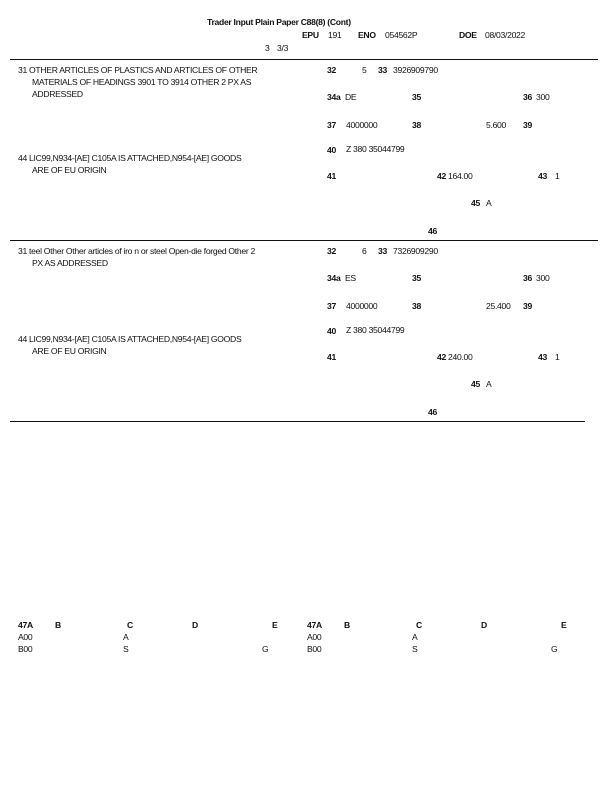  What do you see at coordinates (364, 251) in the screenshot?
I see `item-number: 6` at bounding box center [364, 251].